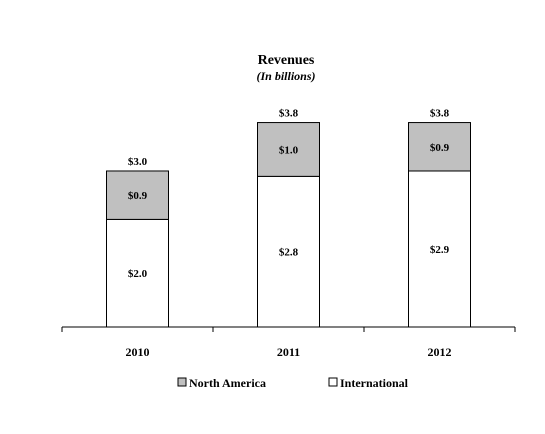  What do you see at coordinates (227, 383) in the screenshot?
I see `legend-label-north-america: North America` at bounding box center [227, 383].